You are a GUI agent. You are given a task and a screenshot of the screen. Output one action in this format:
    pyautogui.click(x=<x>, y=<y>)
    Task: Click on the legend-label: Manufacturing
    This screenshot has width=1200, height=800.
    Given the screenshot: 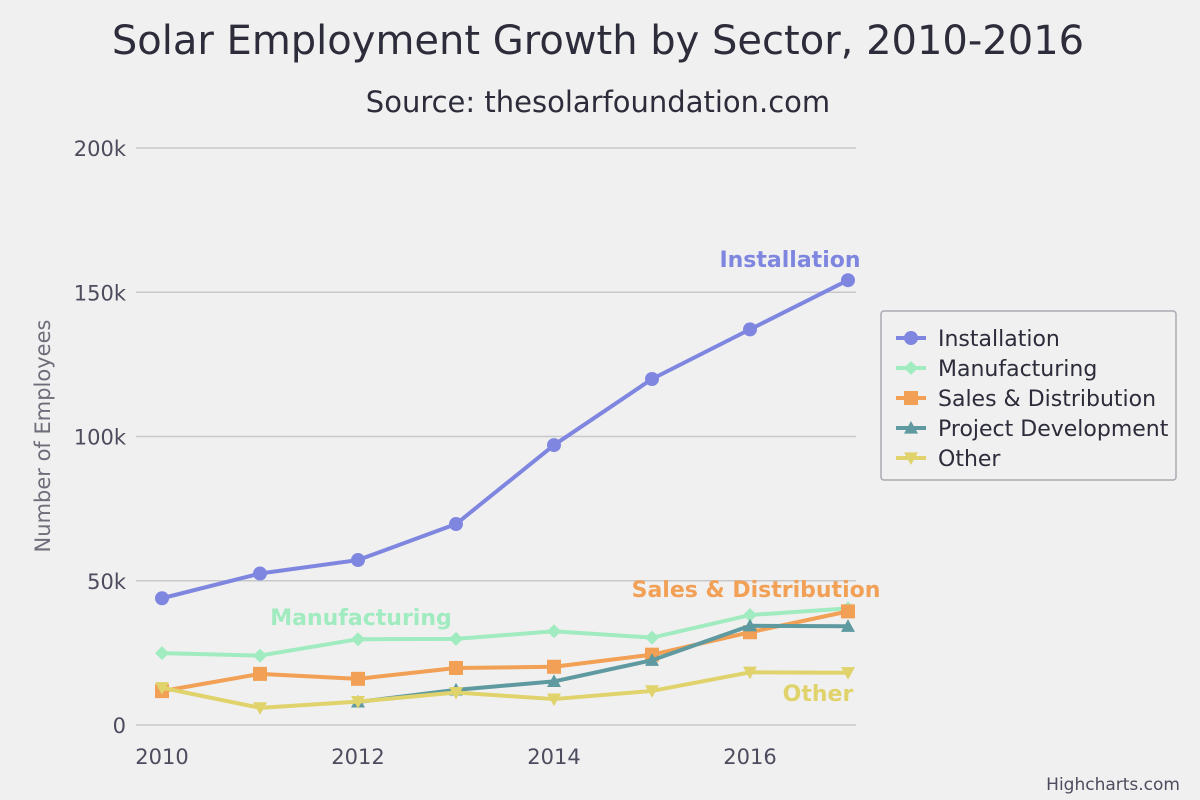 What is the action you would take?
    pyautogui.click(x=1017, y=369)
    